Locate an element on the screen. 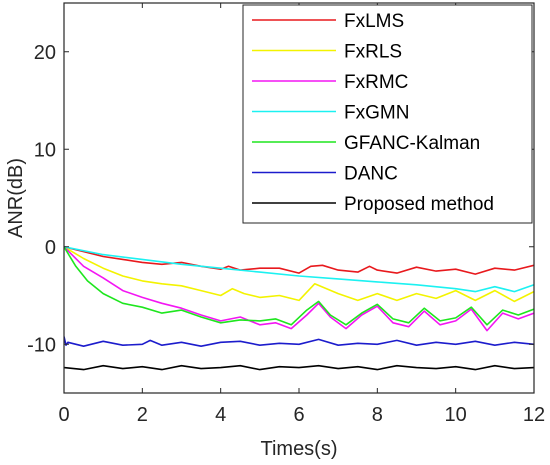  x-tick-label-4: 8 is located at coordinates (377, 415).